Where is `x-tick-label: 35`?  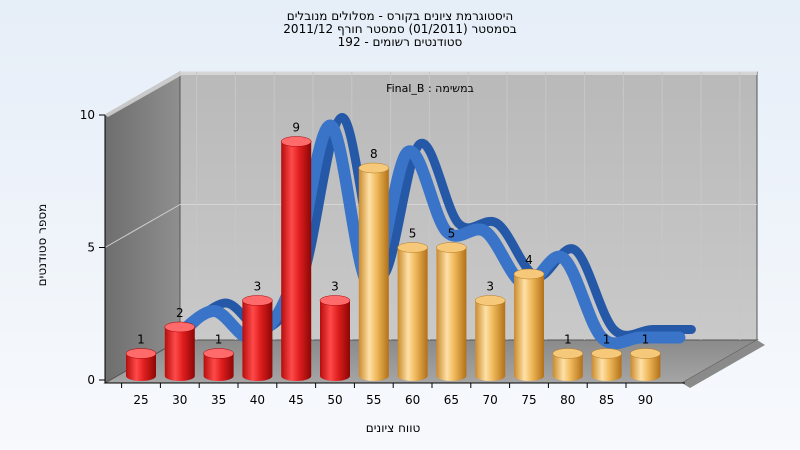 x-tick-label: 35 is located at coordinates (218, 400).